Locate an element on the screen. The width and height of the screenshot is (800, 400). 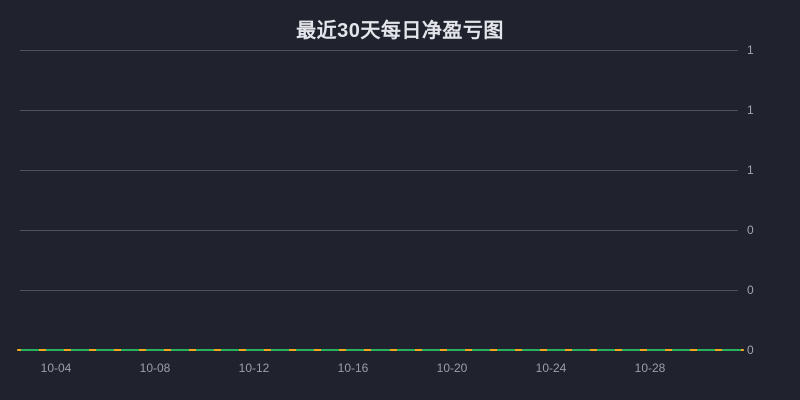
x-axis-tick-label: 10-12 is located at coordinates (254, 368).